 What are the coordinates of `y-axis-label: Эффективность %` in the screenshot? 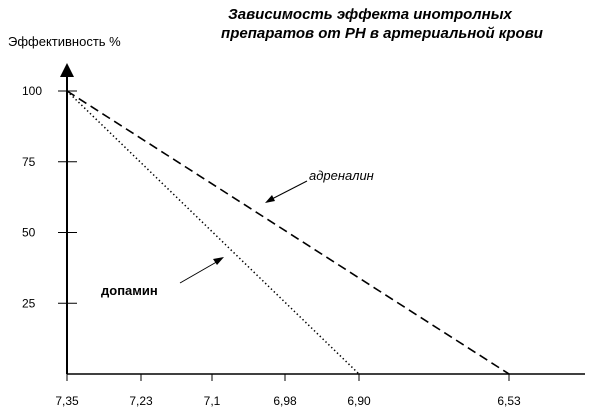 It's located at (64, 41).